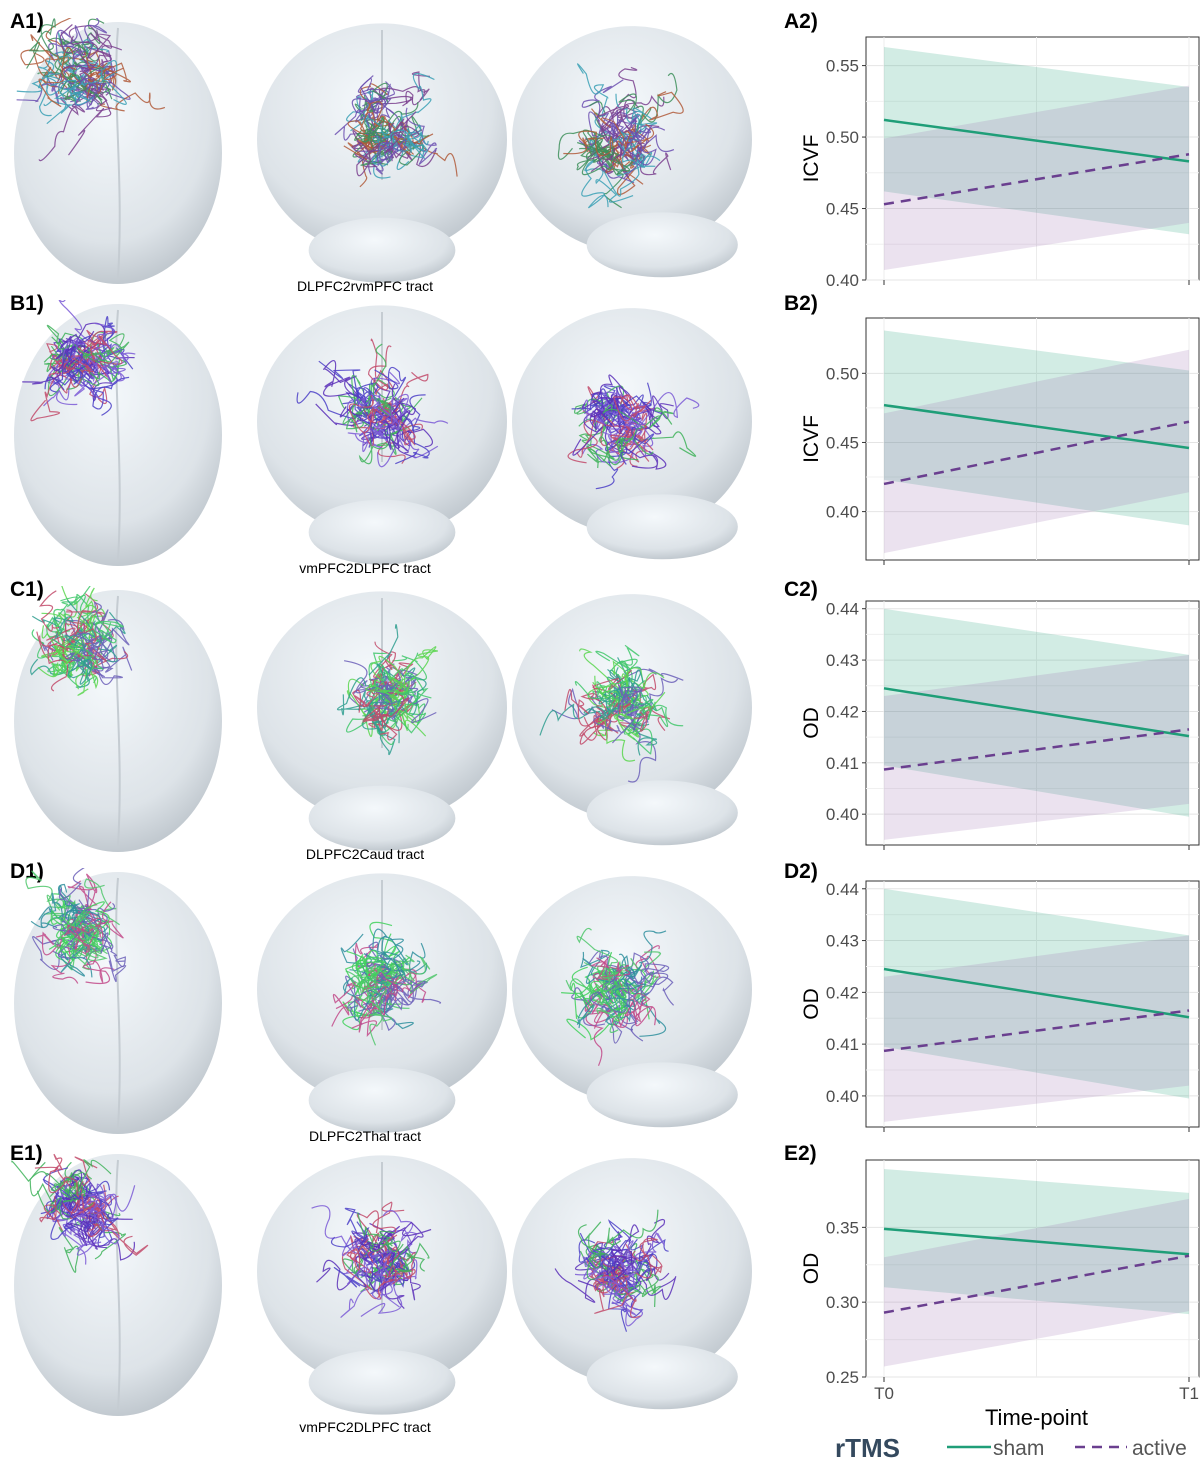 This screenshot has height=1469, width=1201. Describe the element at coordinates (365, 1427) in the screenshot. I see `tract-caption: vmPFC2DLPFC tract` at that location.